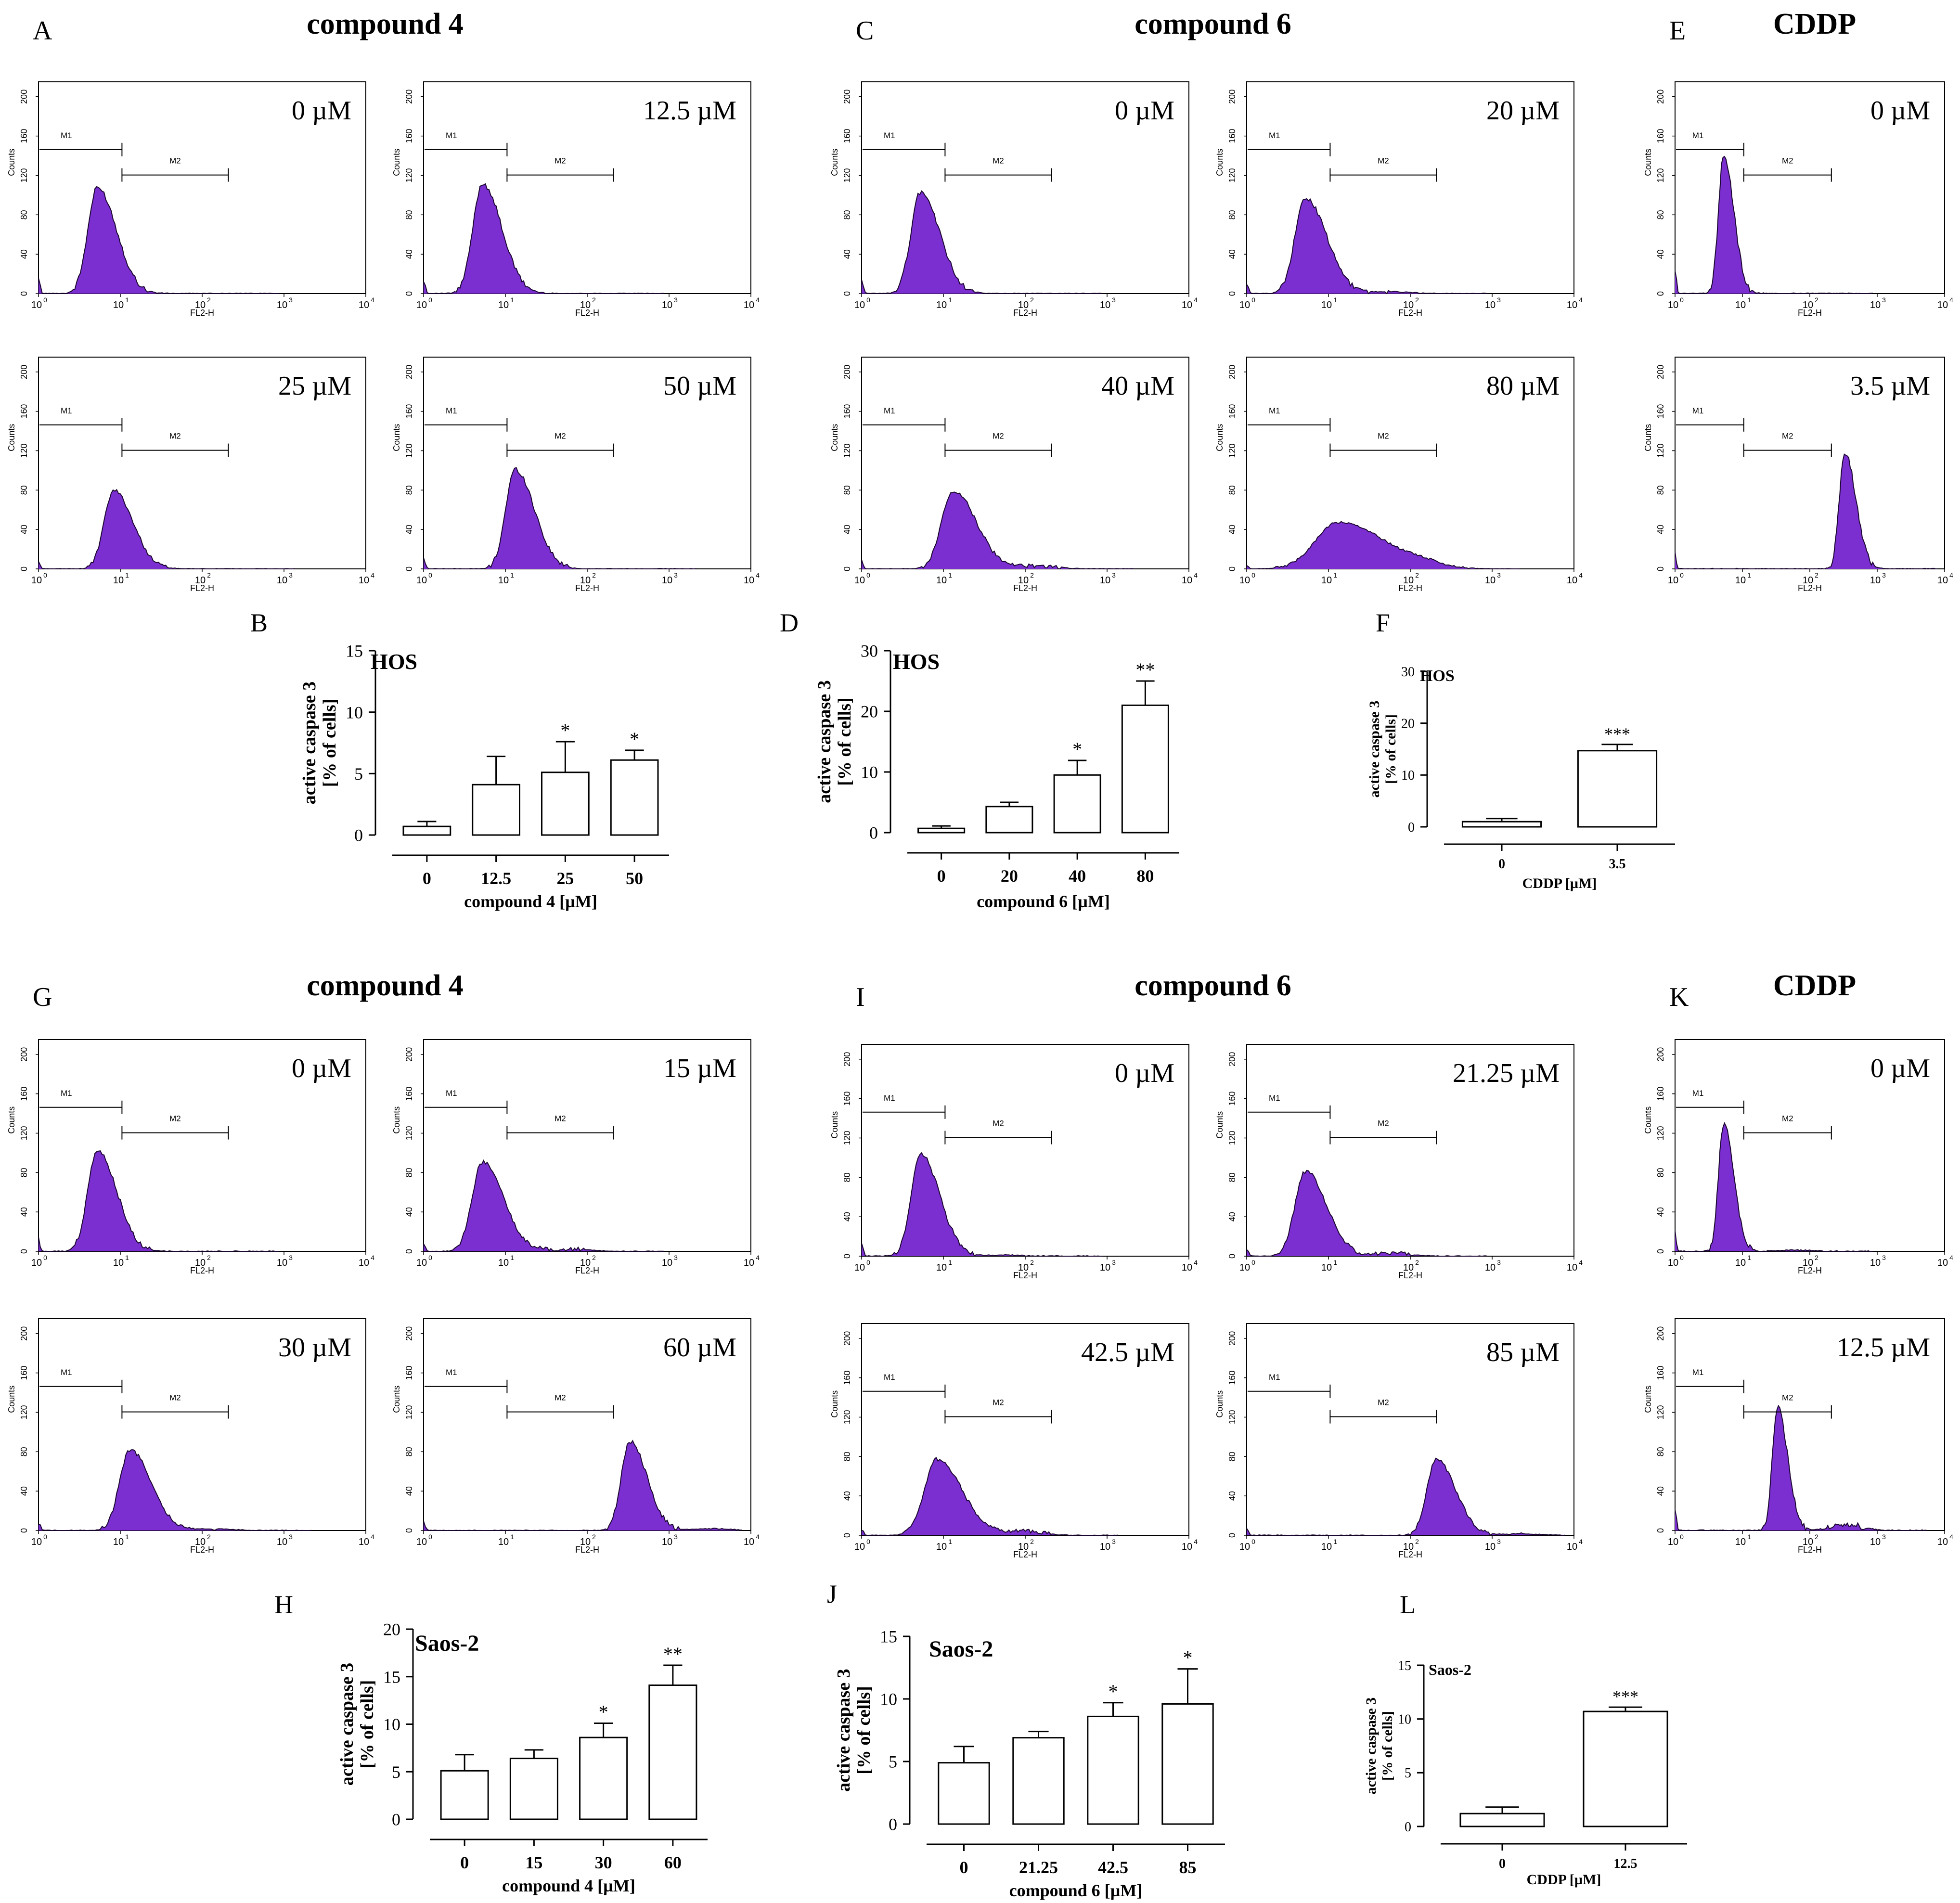 Image resolution: width=1960 pixels, height=1903 pixels. What do you see at coordinates (603, 1862) in the screenshot?
I see `x-tick-label: 30` at bounding box center [603, 1862].